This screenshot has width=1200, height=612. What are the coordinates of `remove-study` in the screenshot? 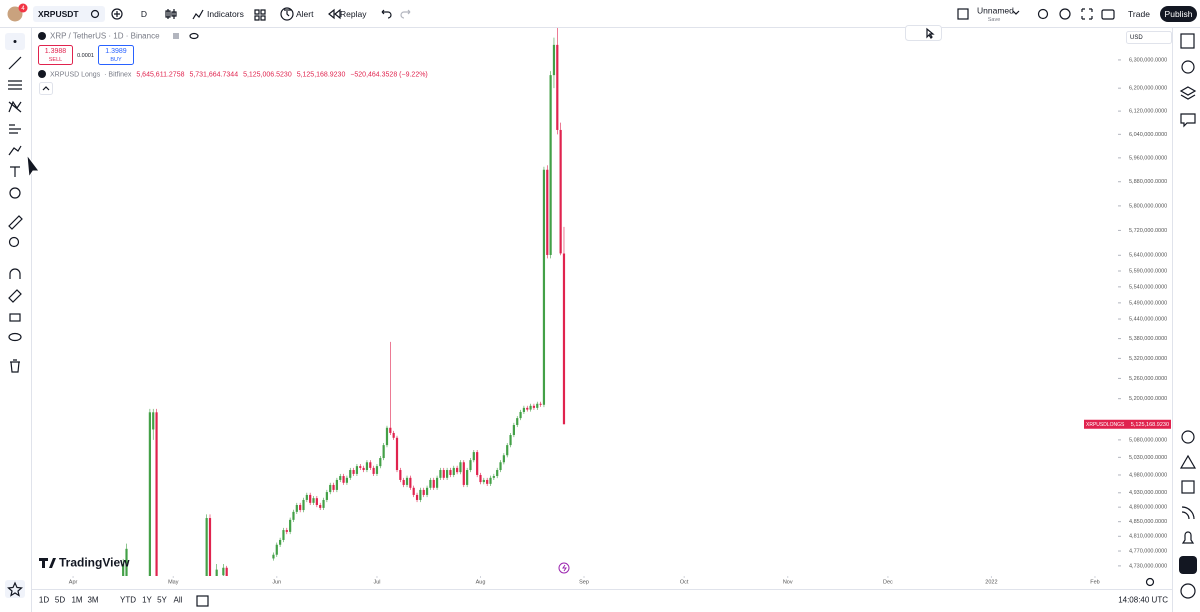 It's located at (42, 74).